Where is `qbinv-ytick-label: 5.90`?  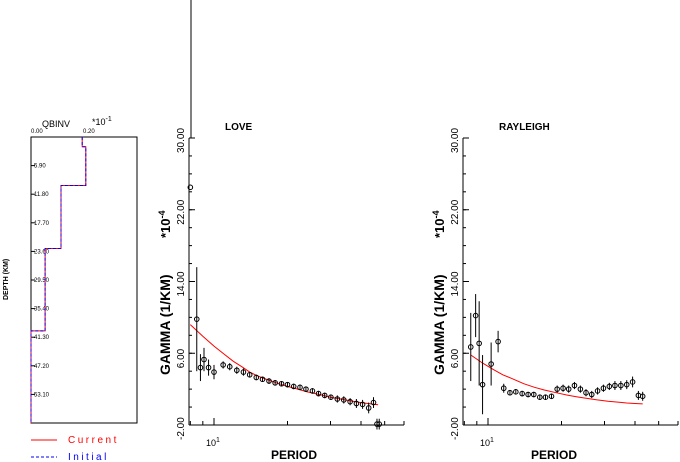
qbinv-ytick-label: 5.90 is located at coordinates (40, 167).